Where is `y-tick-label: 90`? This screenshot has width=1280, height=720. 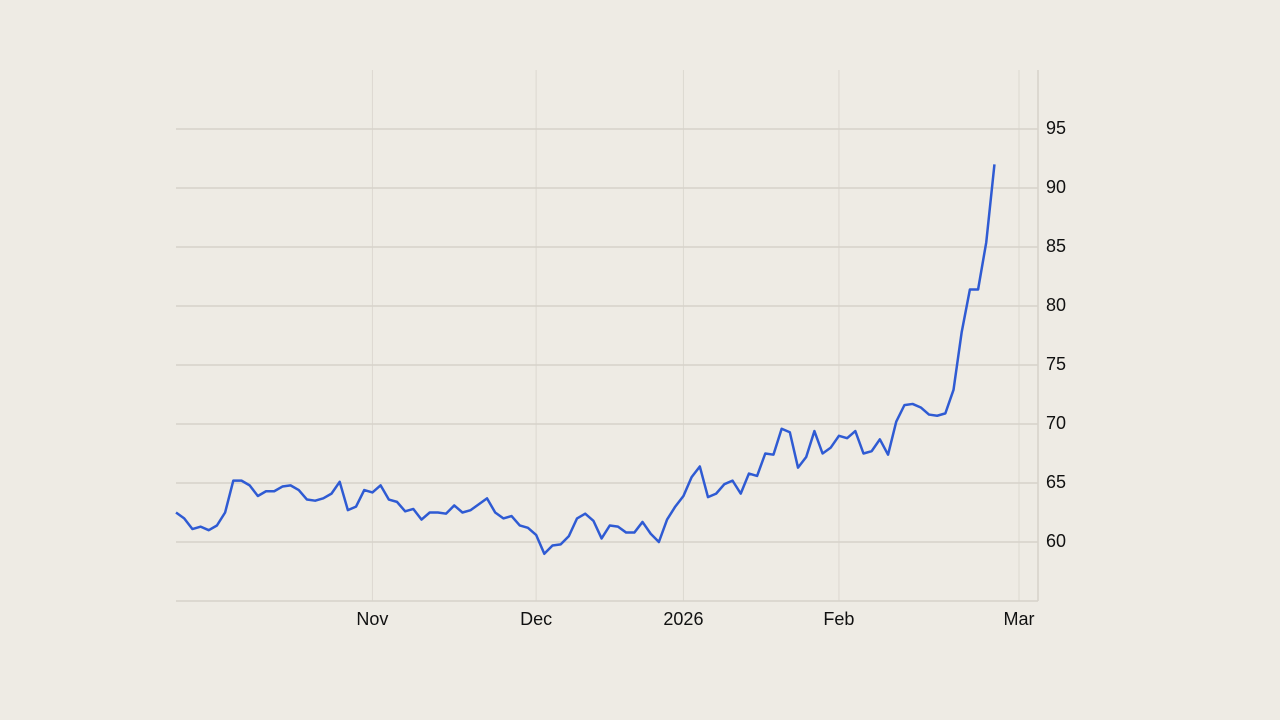 y-tick-label: 90 is located at coordinates (1056, 187).